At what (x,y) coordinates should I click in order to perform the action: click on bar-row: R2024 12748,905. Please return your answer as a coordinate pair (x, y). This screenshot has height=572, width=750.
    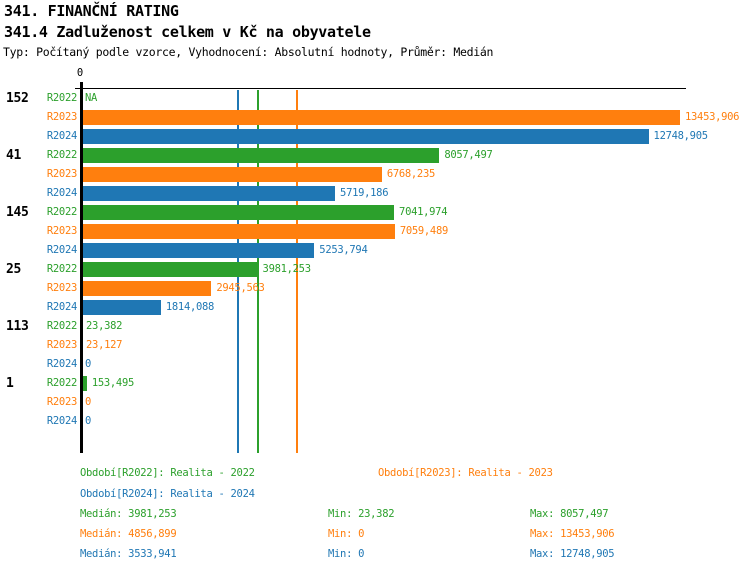
    Looking at the image, I should click on (375, 136).